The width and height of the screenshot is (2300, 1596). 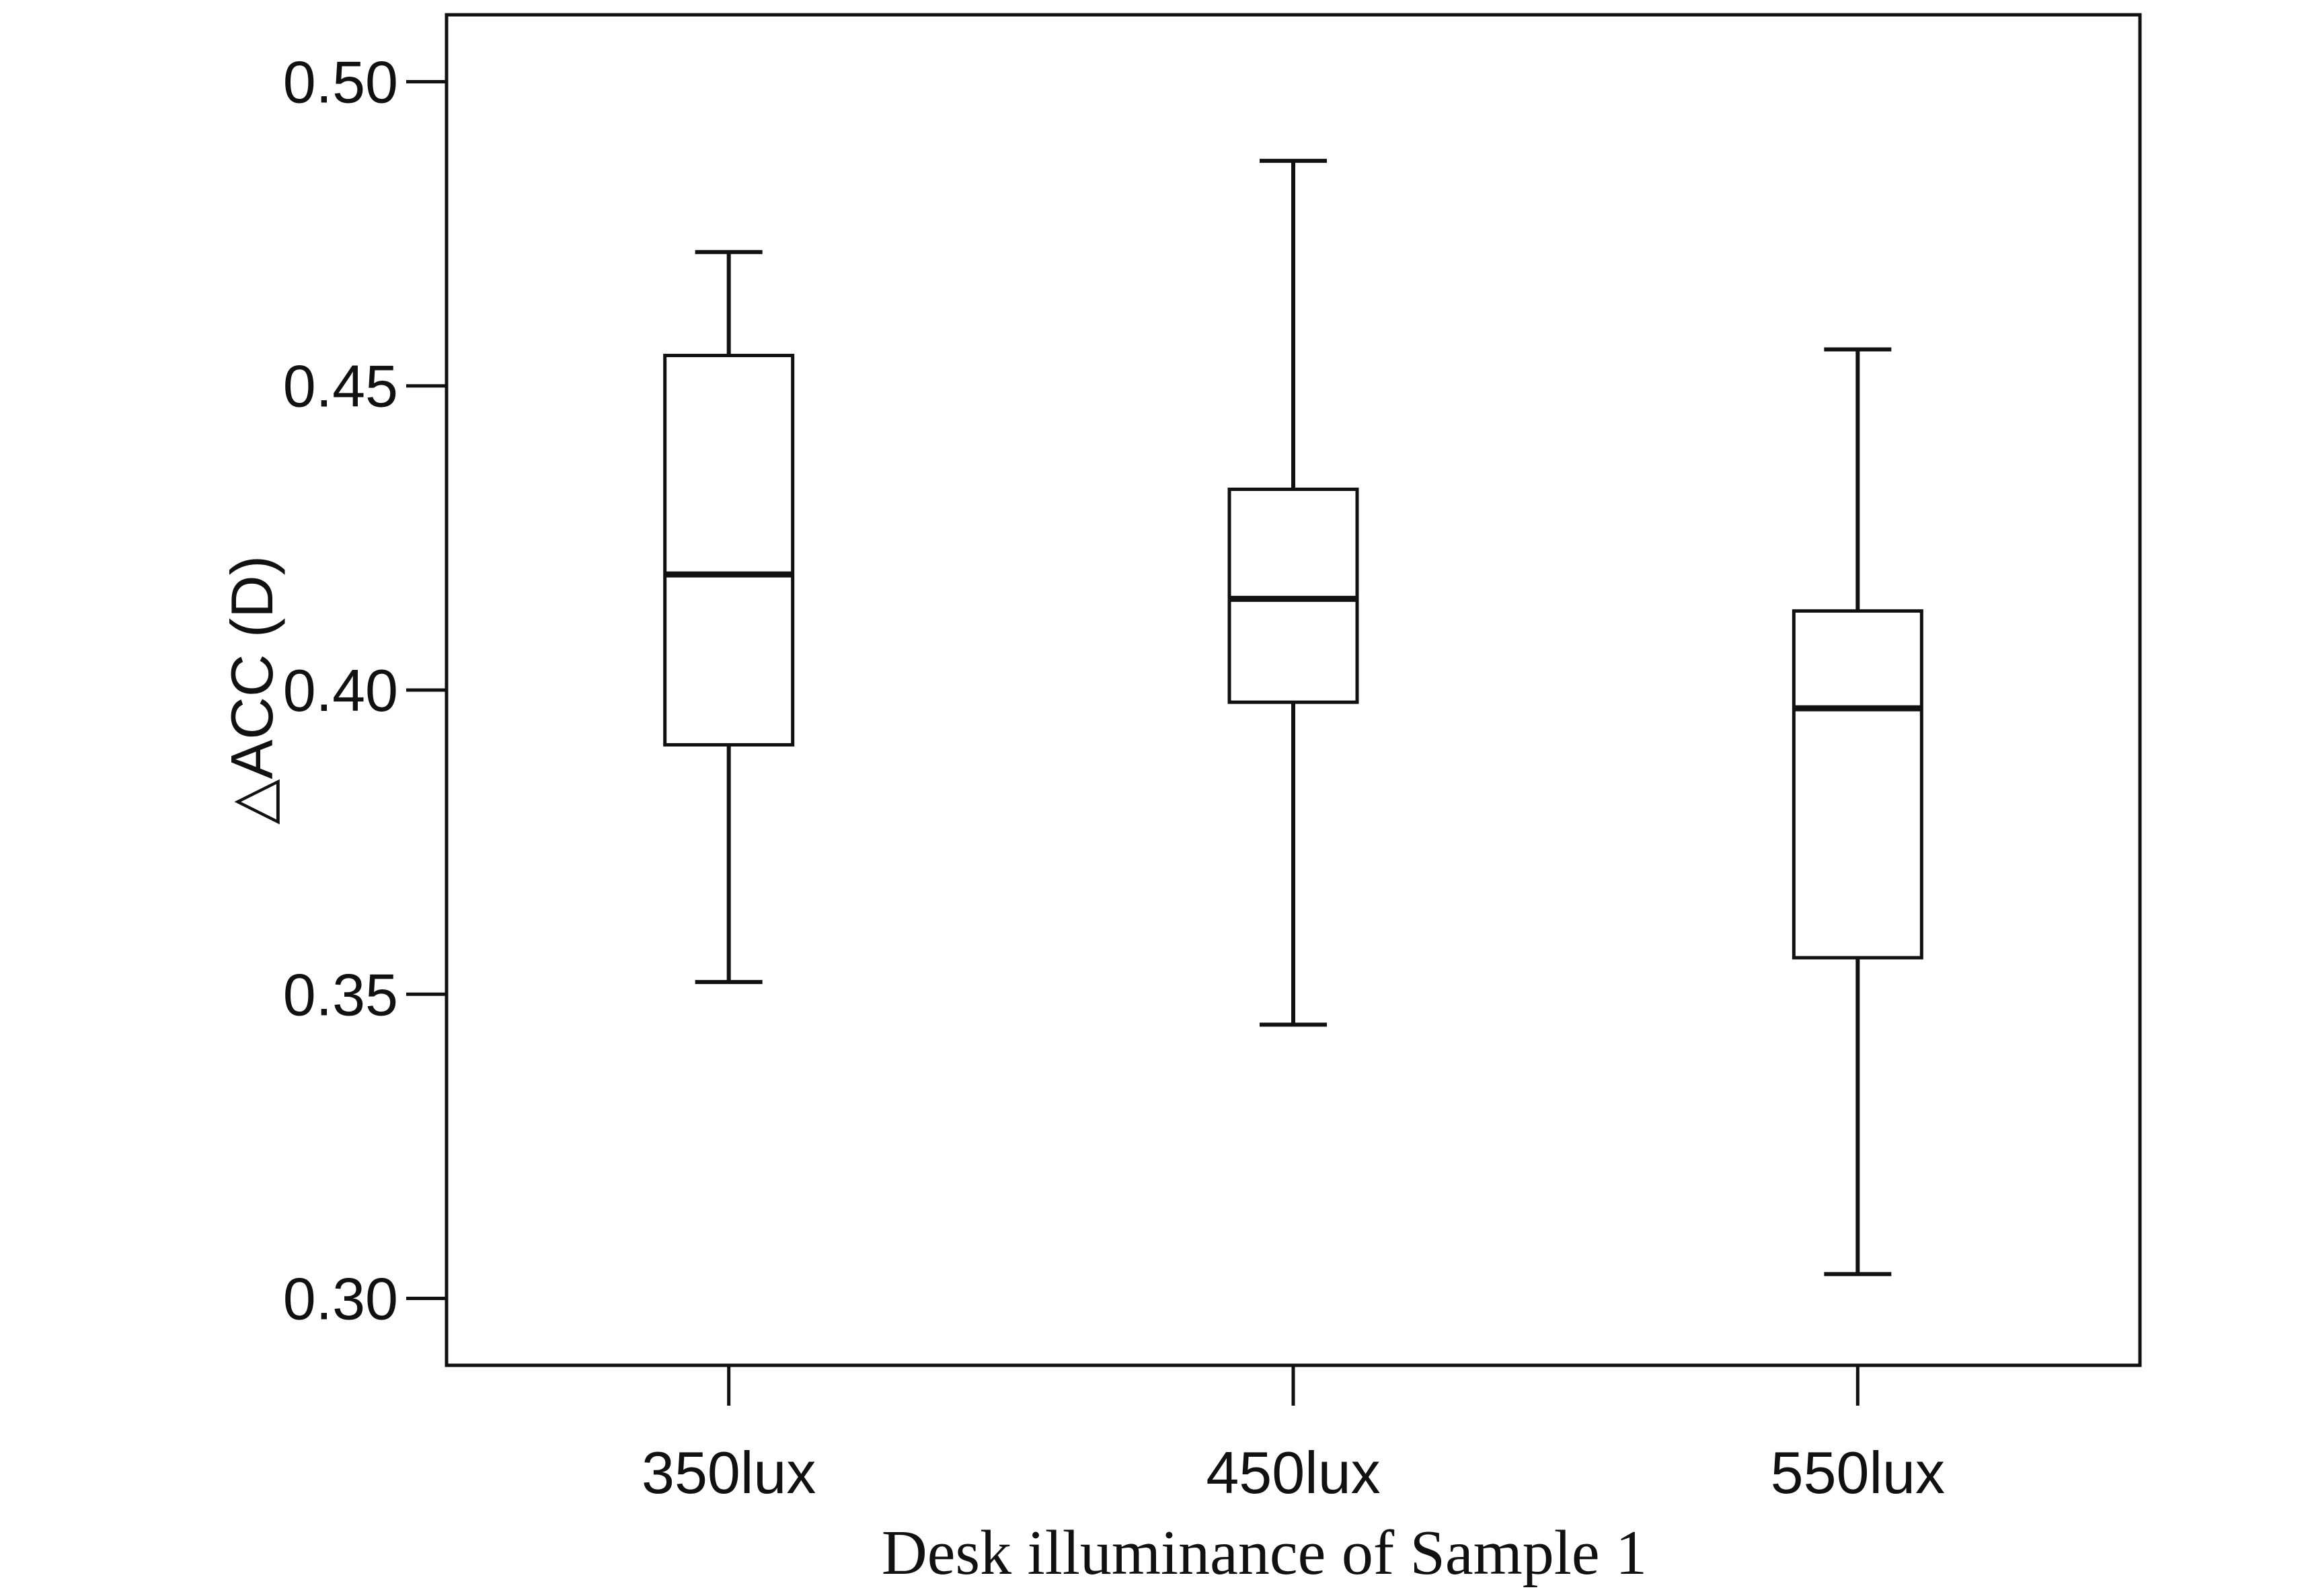 I want to click on x-axis: 350lux 450lux 550lux, so click(x=1294, y=1436).